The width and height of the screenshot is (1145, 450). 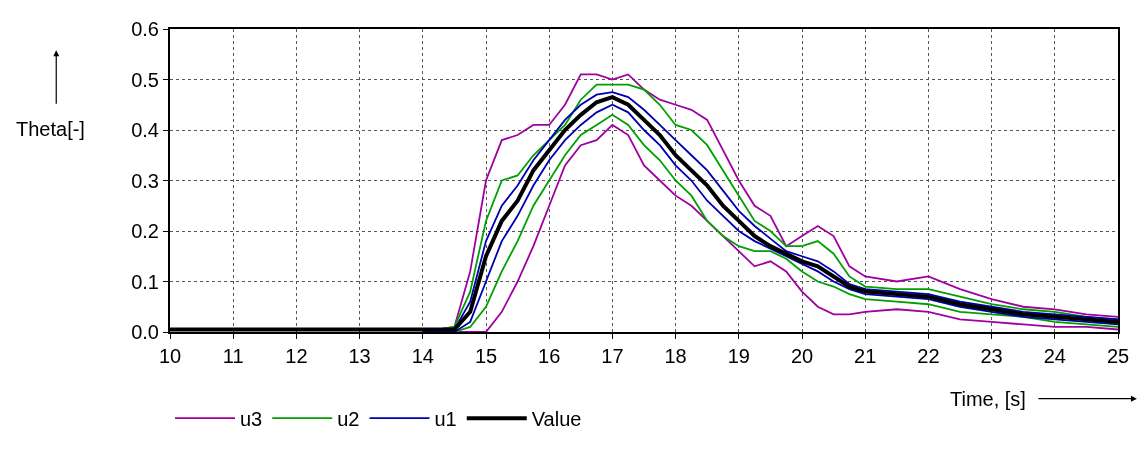 I want to click on x-tick-label: 23, so click(x=991, y=356).